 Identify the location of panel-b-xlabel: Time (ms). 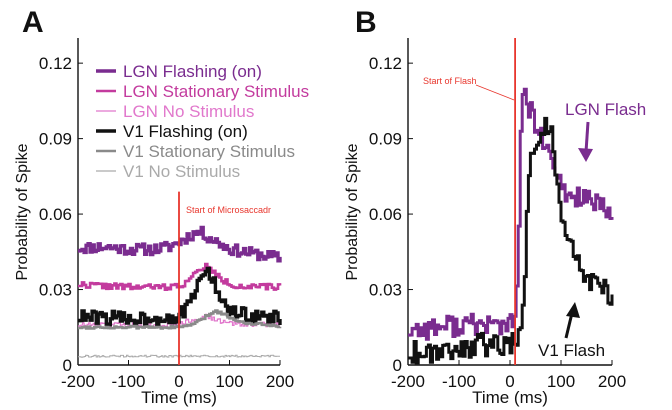
(510, 397).